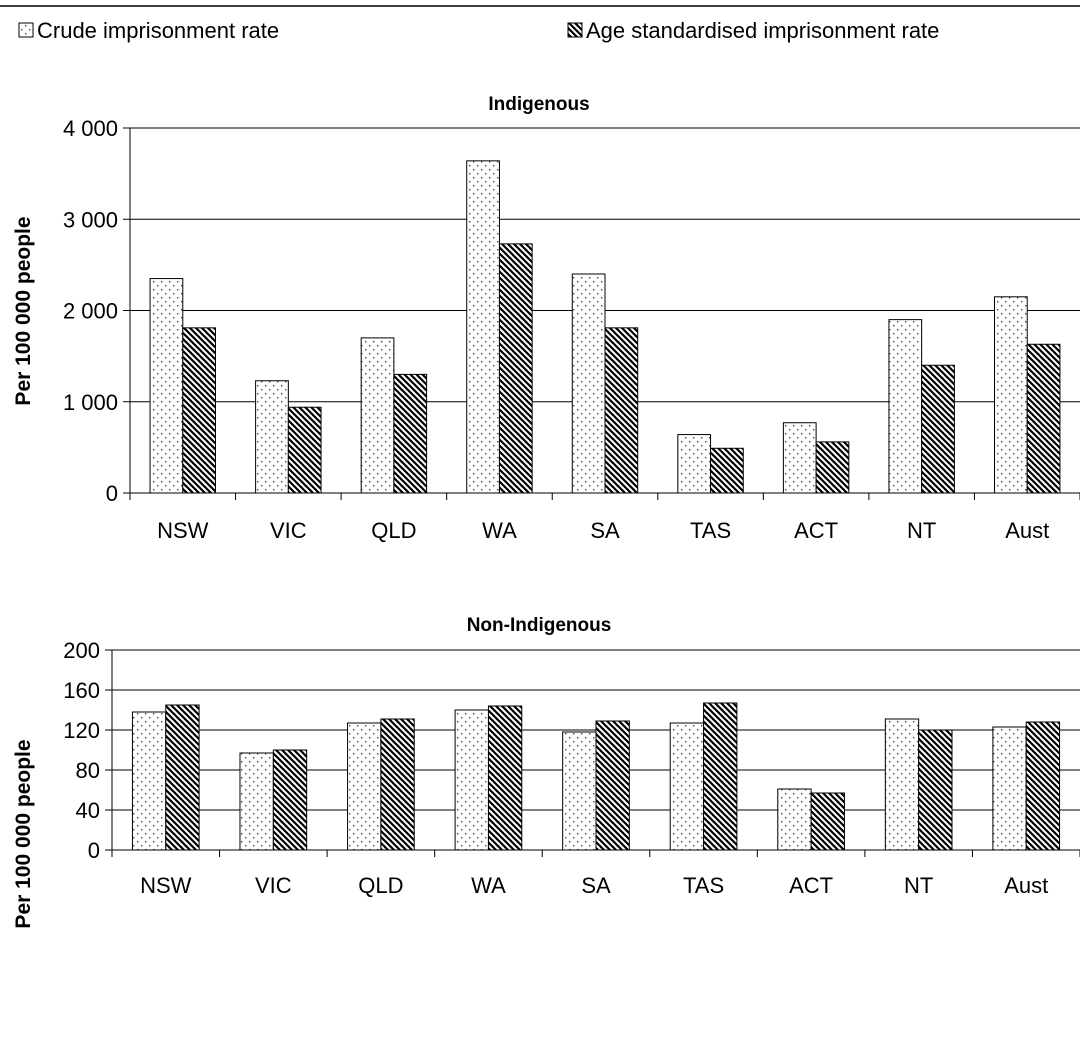  What do you see at coordinates (816, 530) in the screenshot?
I see `indigenous-x-tick-label: ACT` at bounding box center [816, 530].